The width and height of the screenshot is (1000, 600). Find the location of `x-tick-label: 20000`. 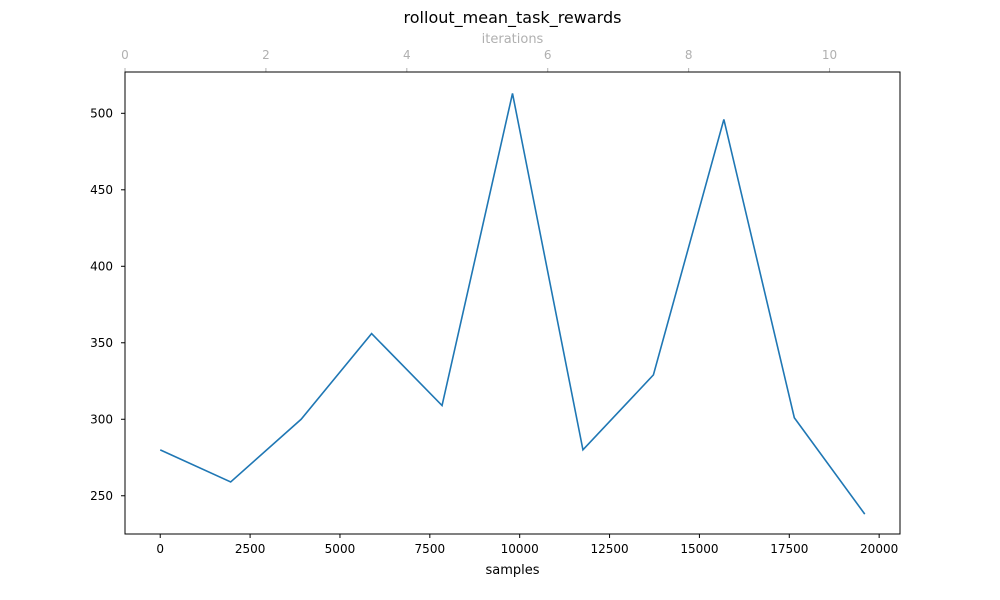

x-tick-label: 20000 is located at coordinates (879, 549).